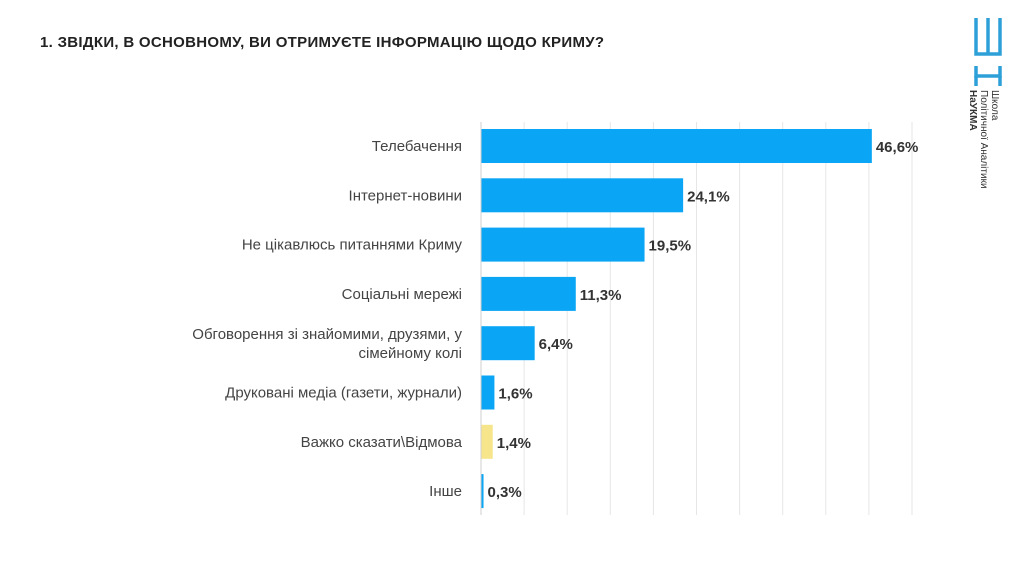 The image size is (1024, 576). Describe the element at coordinates (988, 52) in the screenshot. I see `logo-icon` at that location.